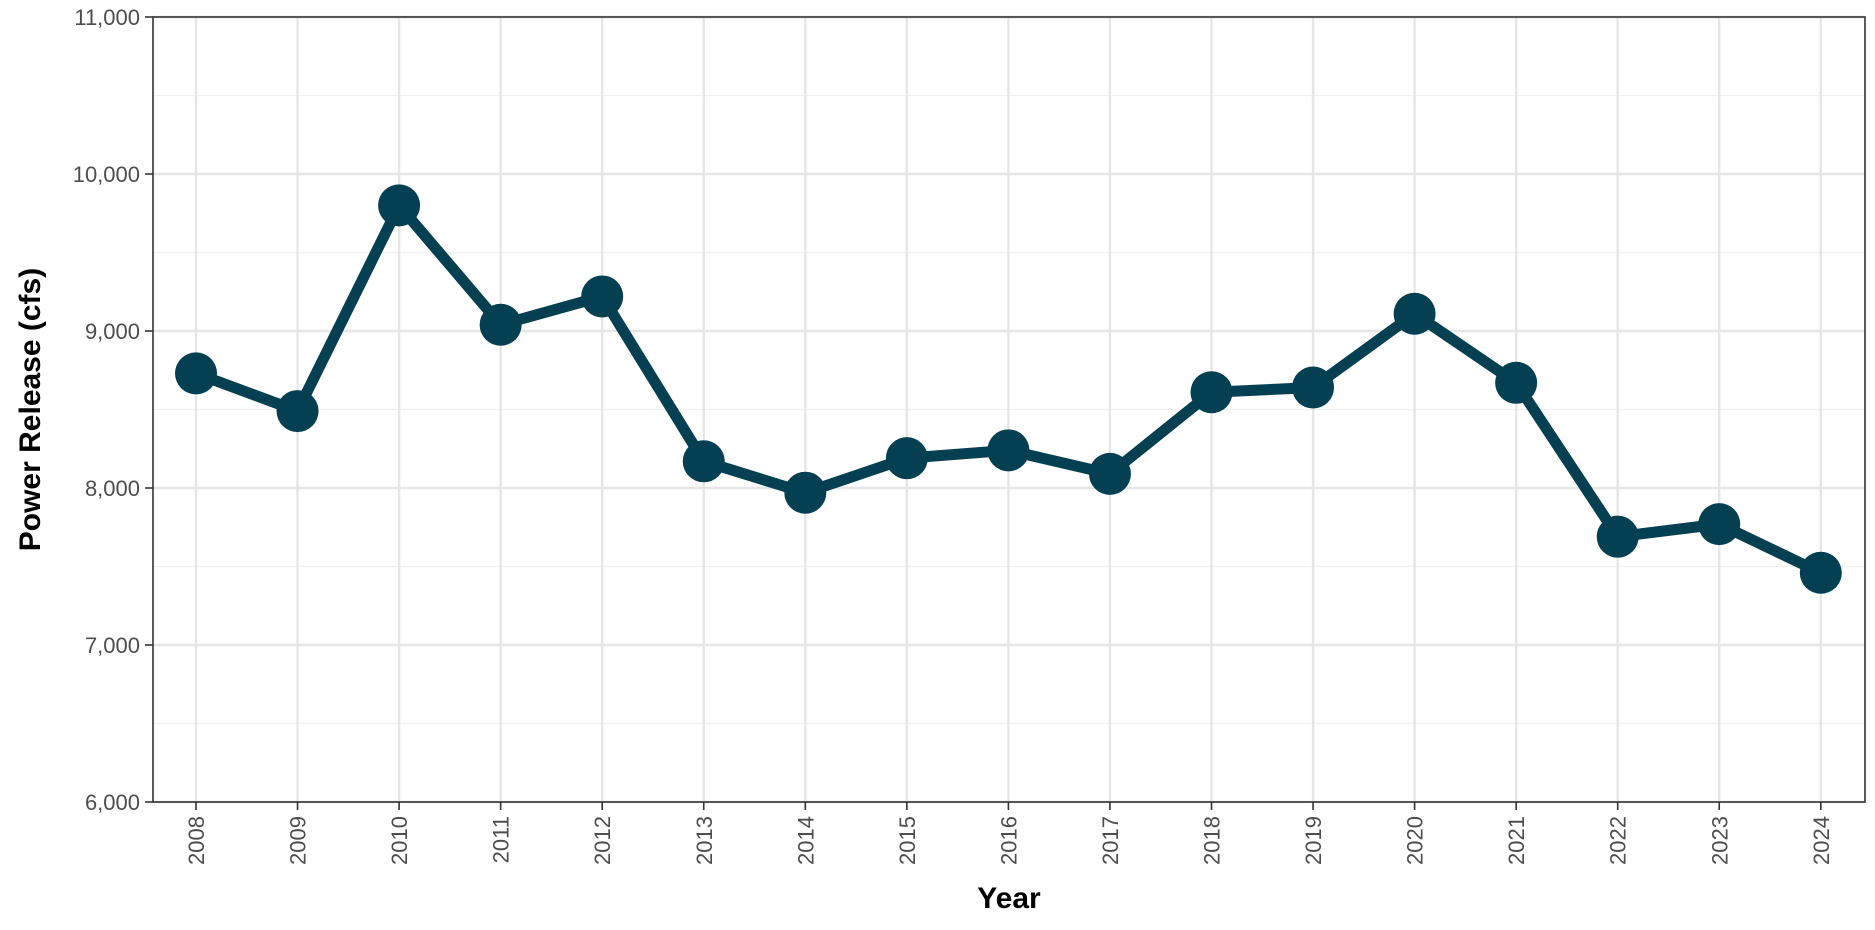  I want to click on x-tick-label: 2015, so click(907, 840).